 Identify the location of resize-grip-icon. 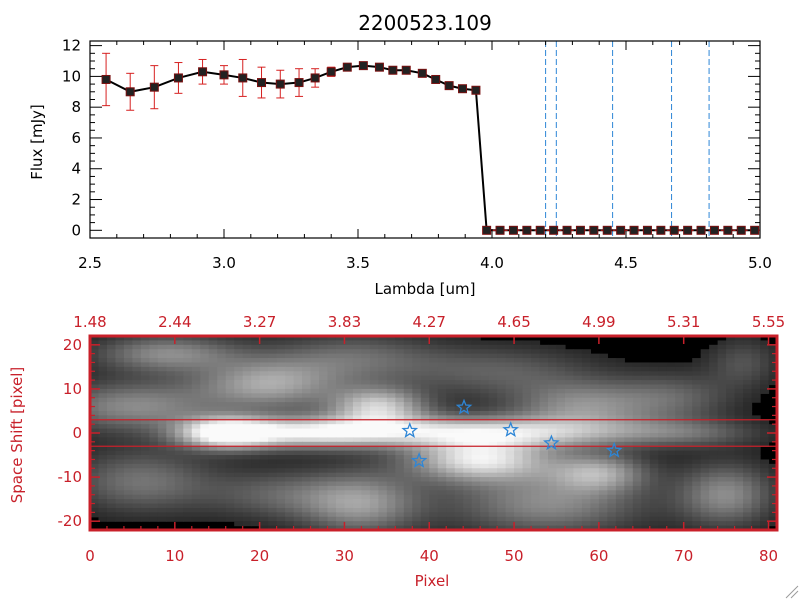
(792, 592).